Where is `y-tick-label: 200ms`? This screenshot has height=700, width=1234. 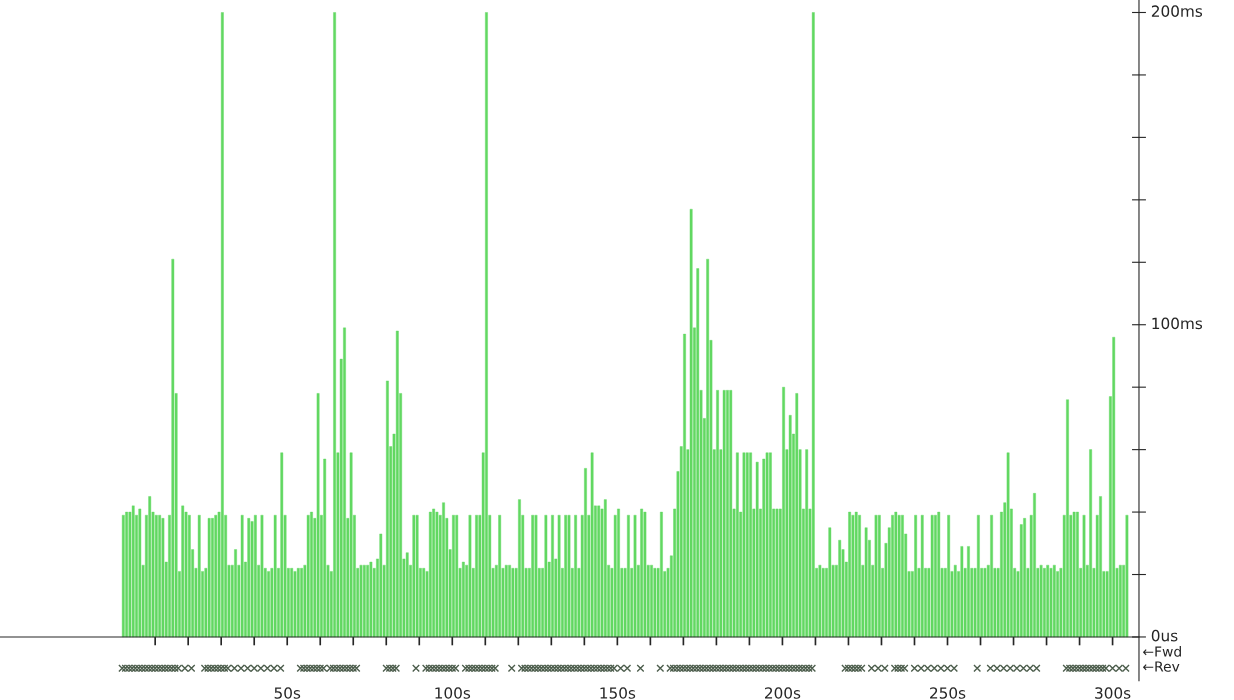 y-tick-label: 200ms is located at coordinates (1177, 11).